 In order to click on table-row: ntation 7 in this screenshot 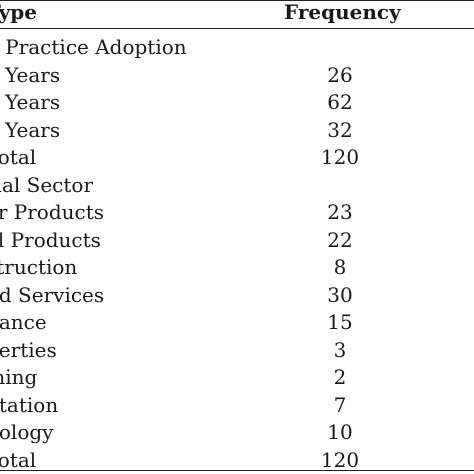, I will do `click(237, 405)`.